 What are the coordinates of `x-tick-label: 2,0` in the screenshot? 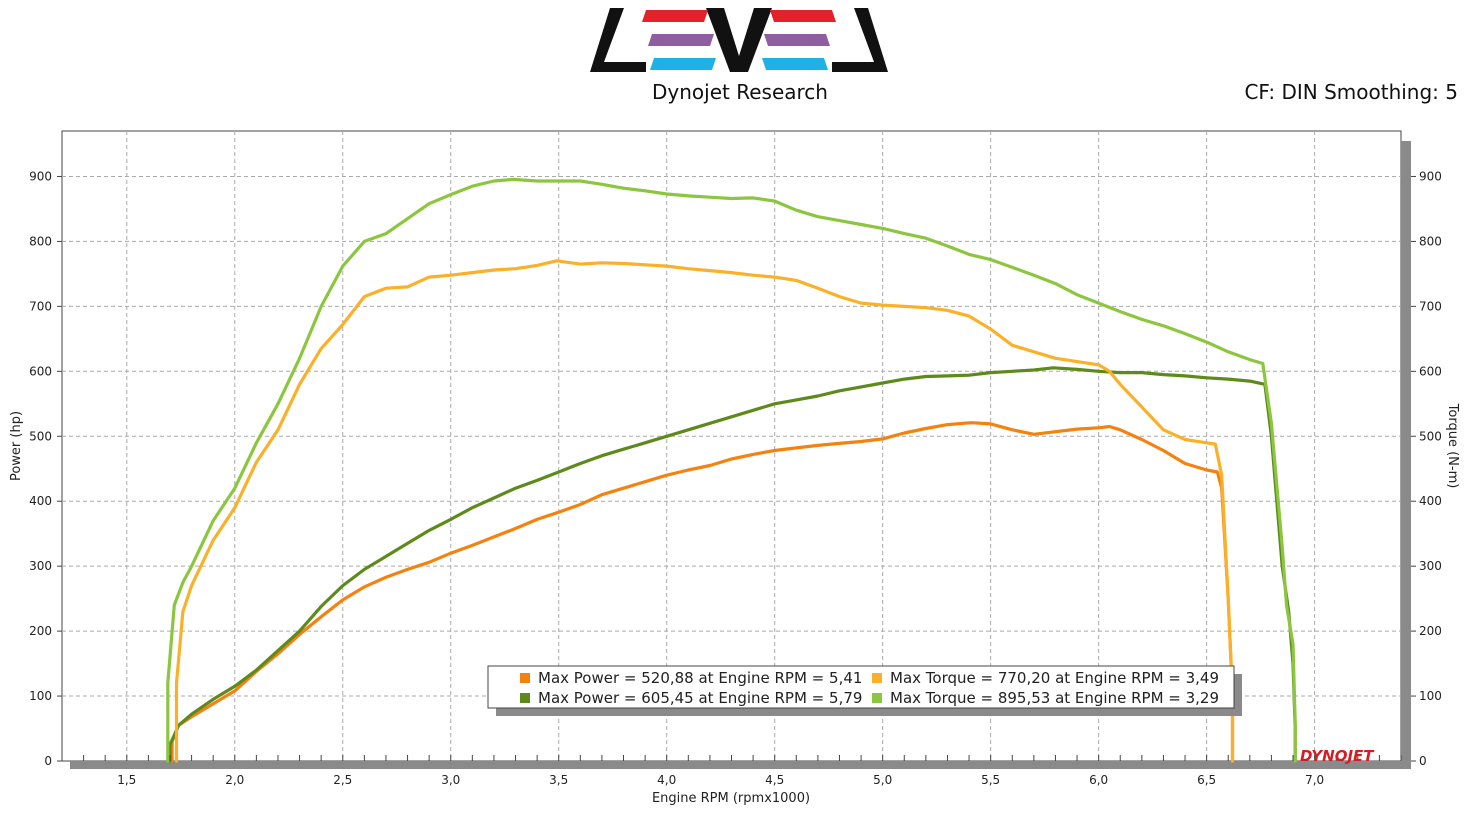 It's located at (234, 780).